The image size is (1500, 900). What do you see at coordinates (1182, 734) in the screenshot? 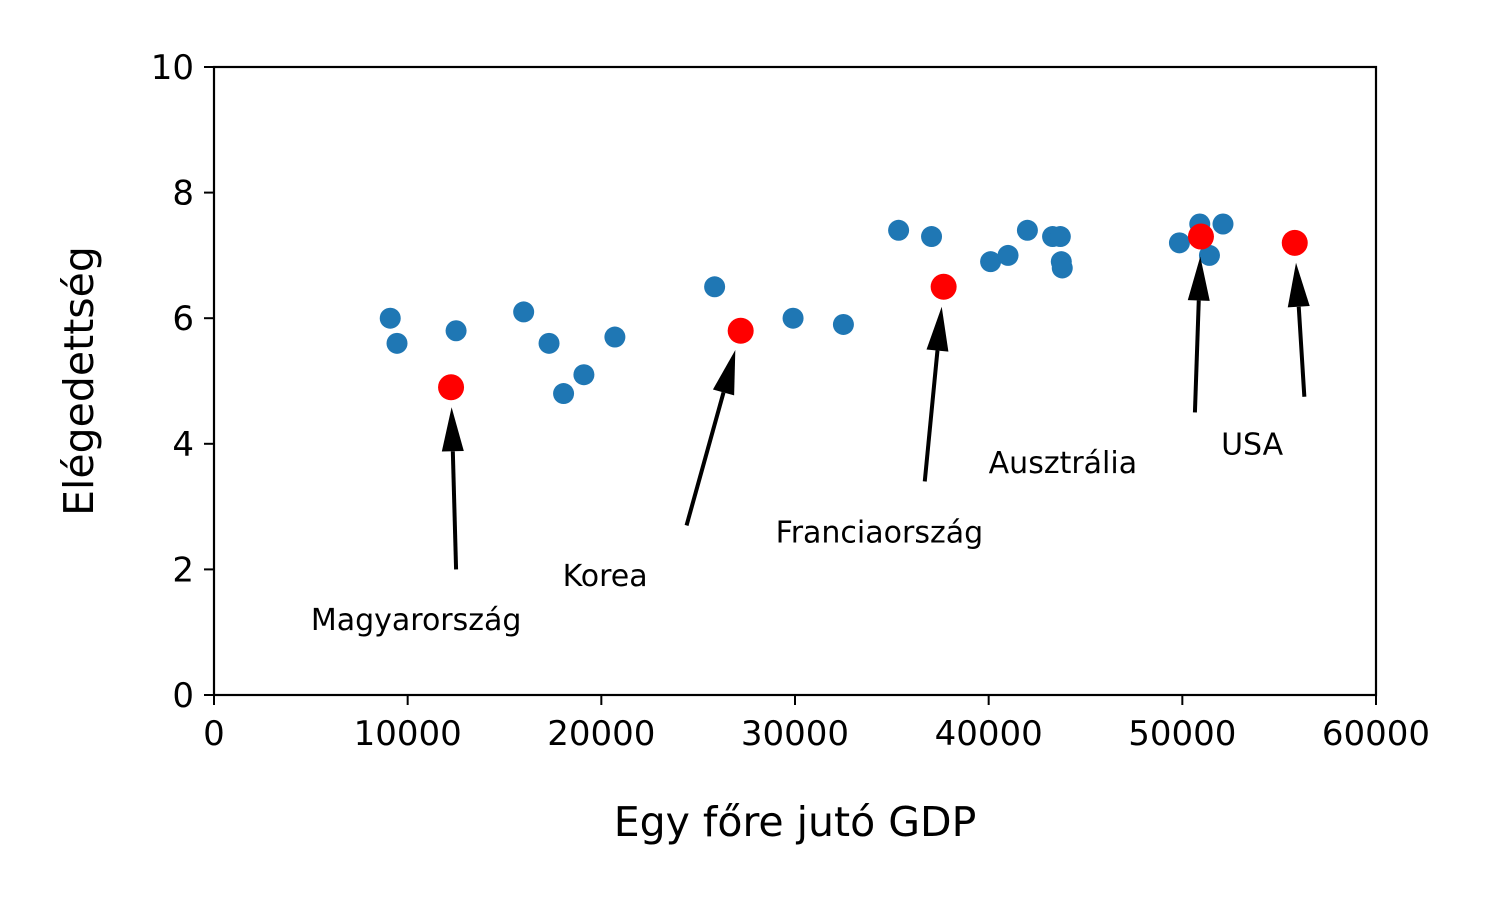
I see `x-tick-label: 50000` at bounding box center [1182, 734].